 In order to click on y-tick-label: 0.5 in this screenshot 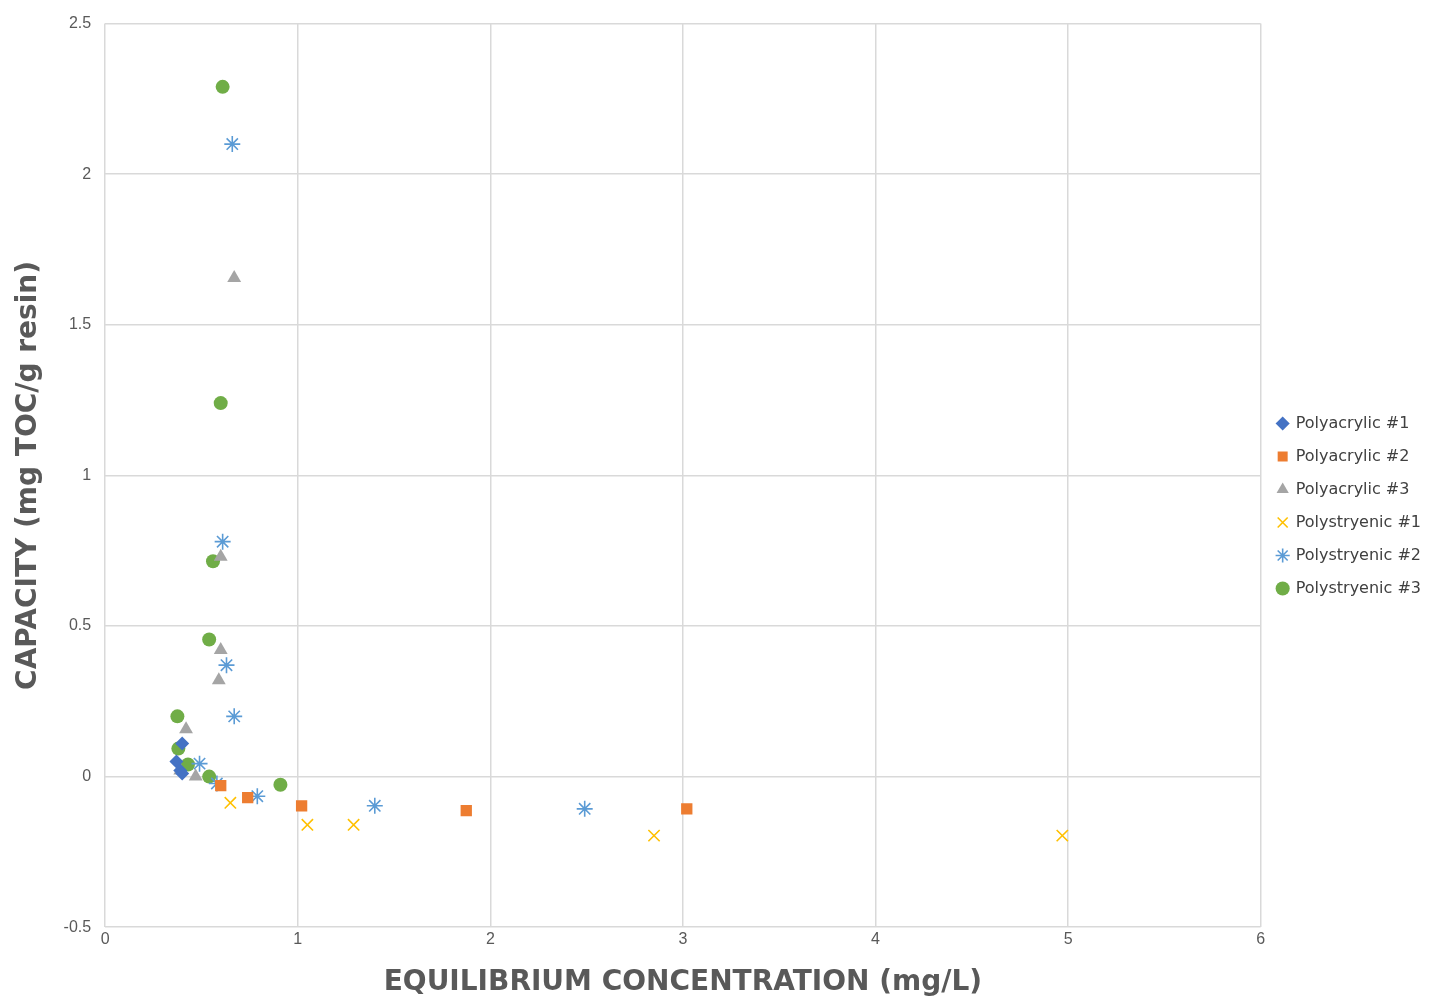, I will do `click(80, 625)`.